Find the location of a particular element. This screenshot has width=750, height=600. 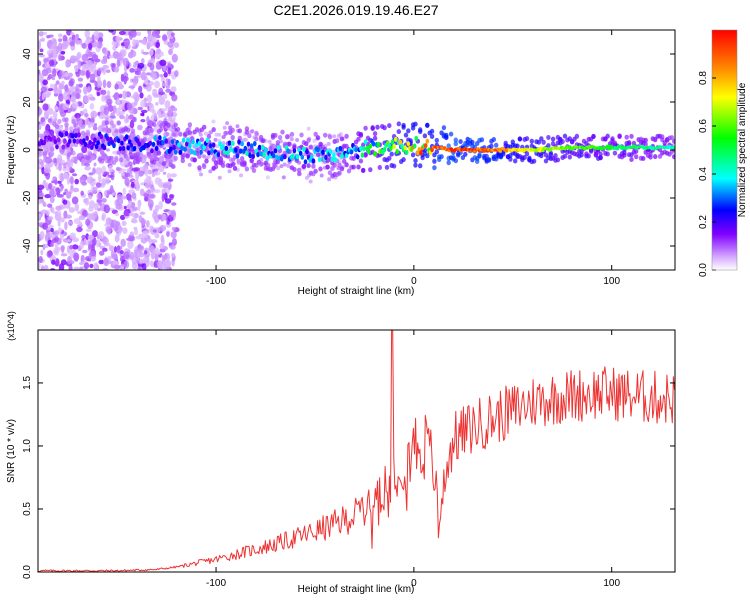

x-tick-label: 100 is located at coordinates (611, 583).